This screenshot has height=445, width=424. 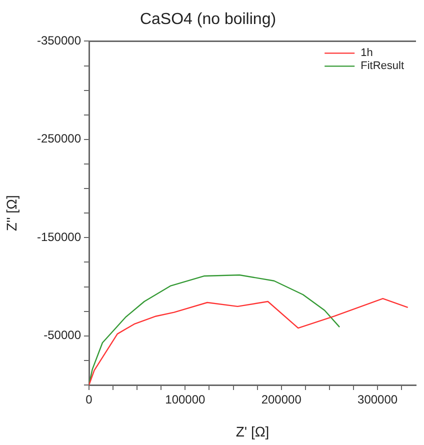 What do you see at coordinates (208, 19) in the screenshot?
I see `chart-title: CaSO4 (no boiling)` at bounding box center [208, 19].